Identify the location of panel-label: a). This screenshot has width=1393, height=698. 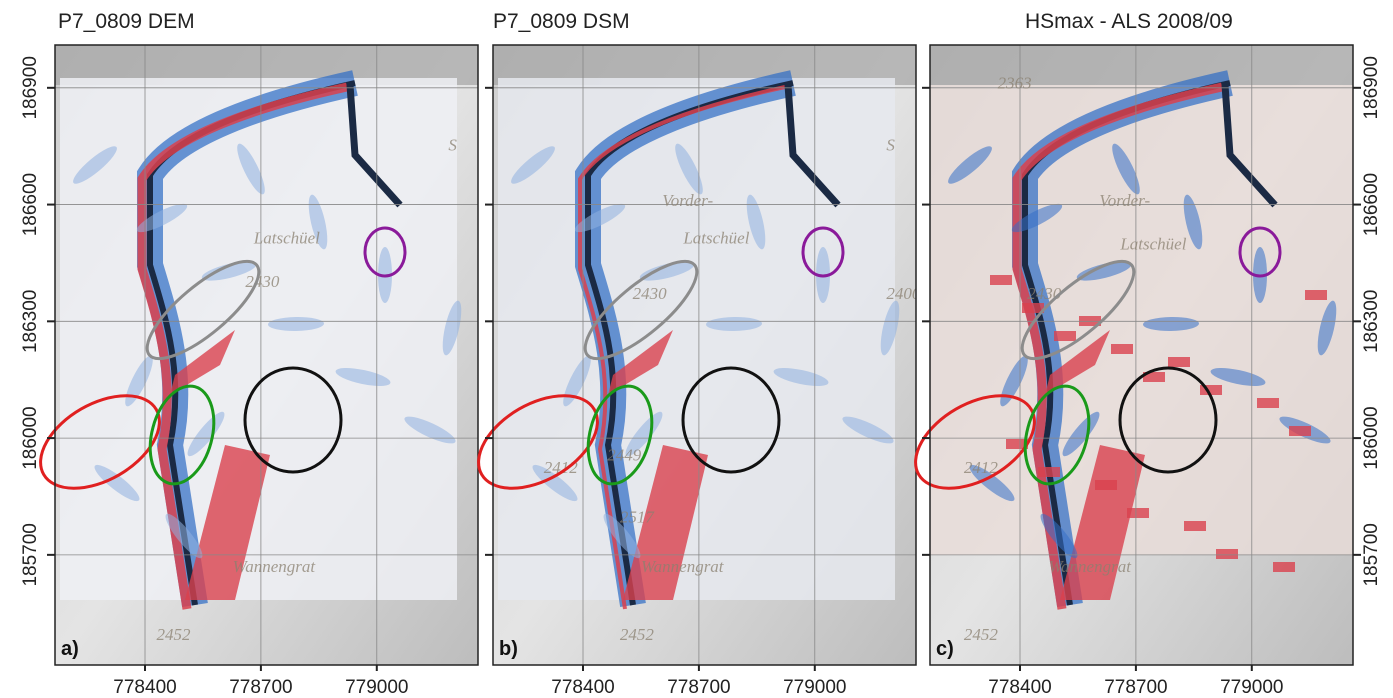
(70, 649).